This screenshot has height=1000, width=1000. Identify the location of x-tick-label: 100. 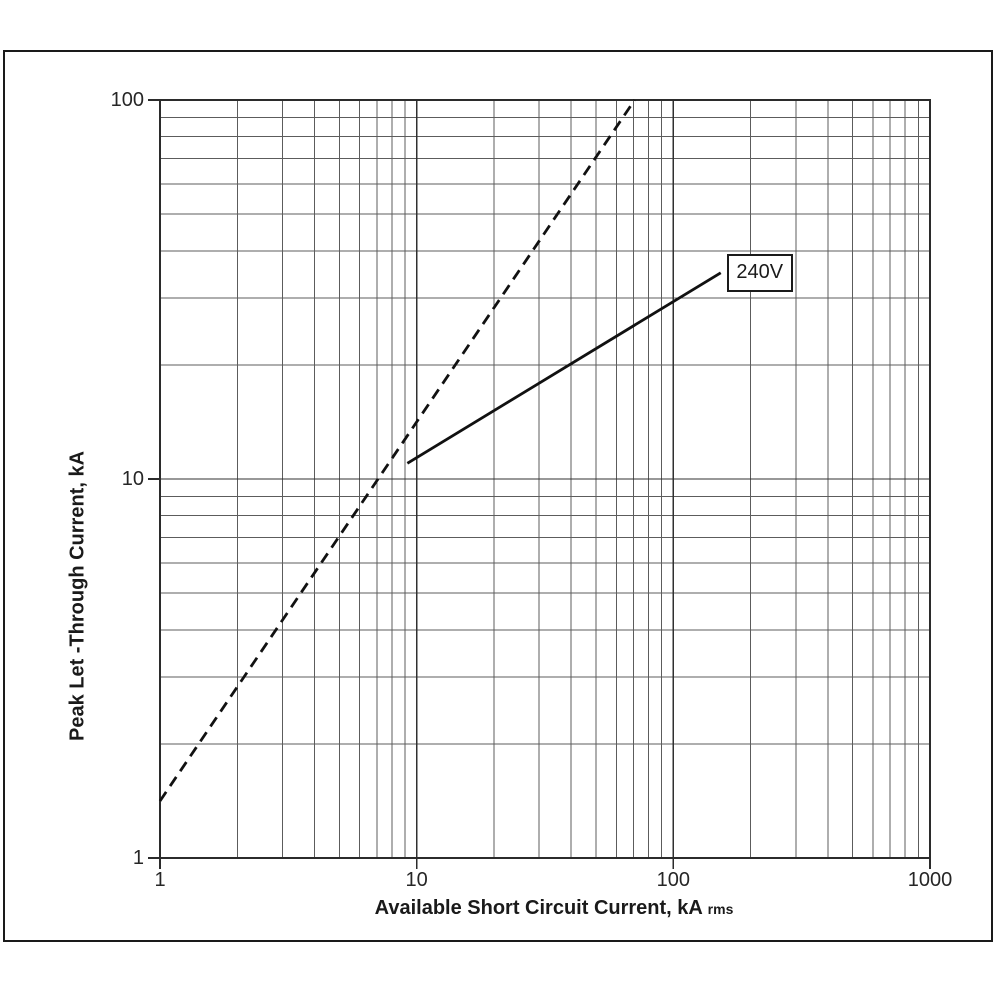
(673, 880).